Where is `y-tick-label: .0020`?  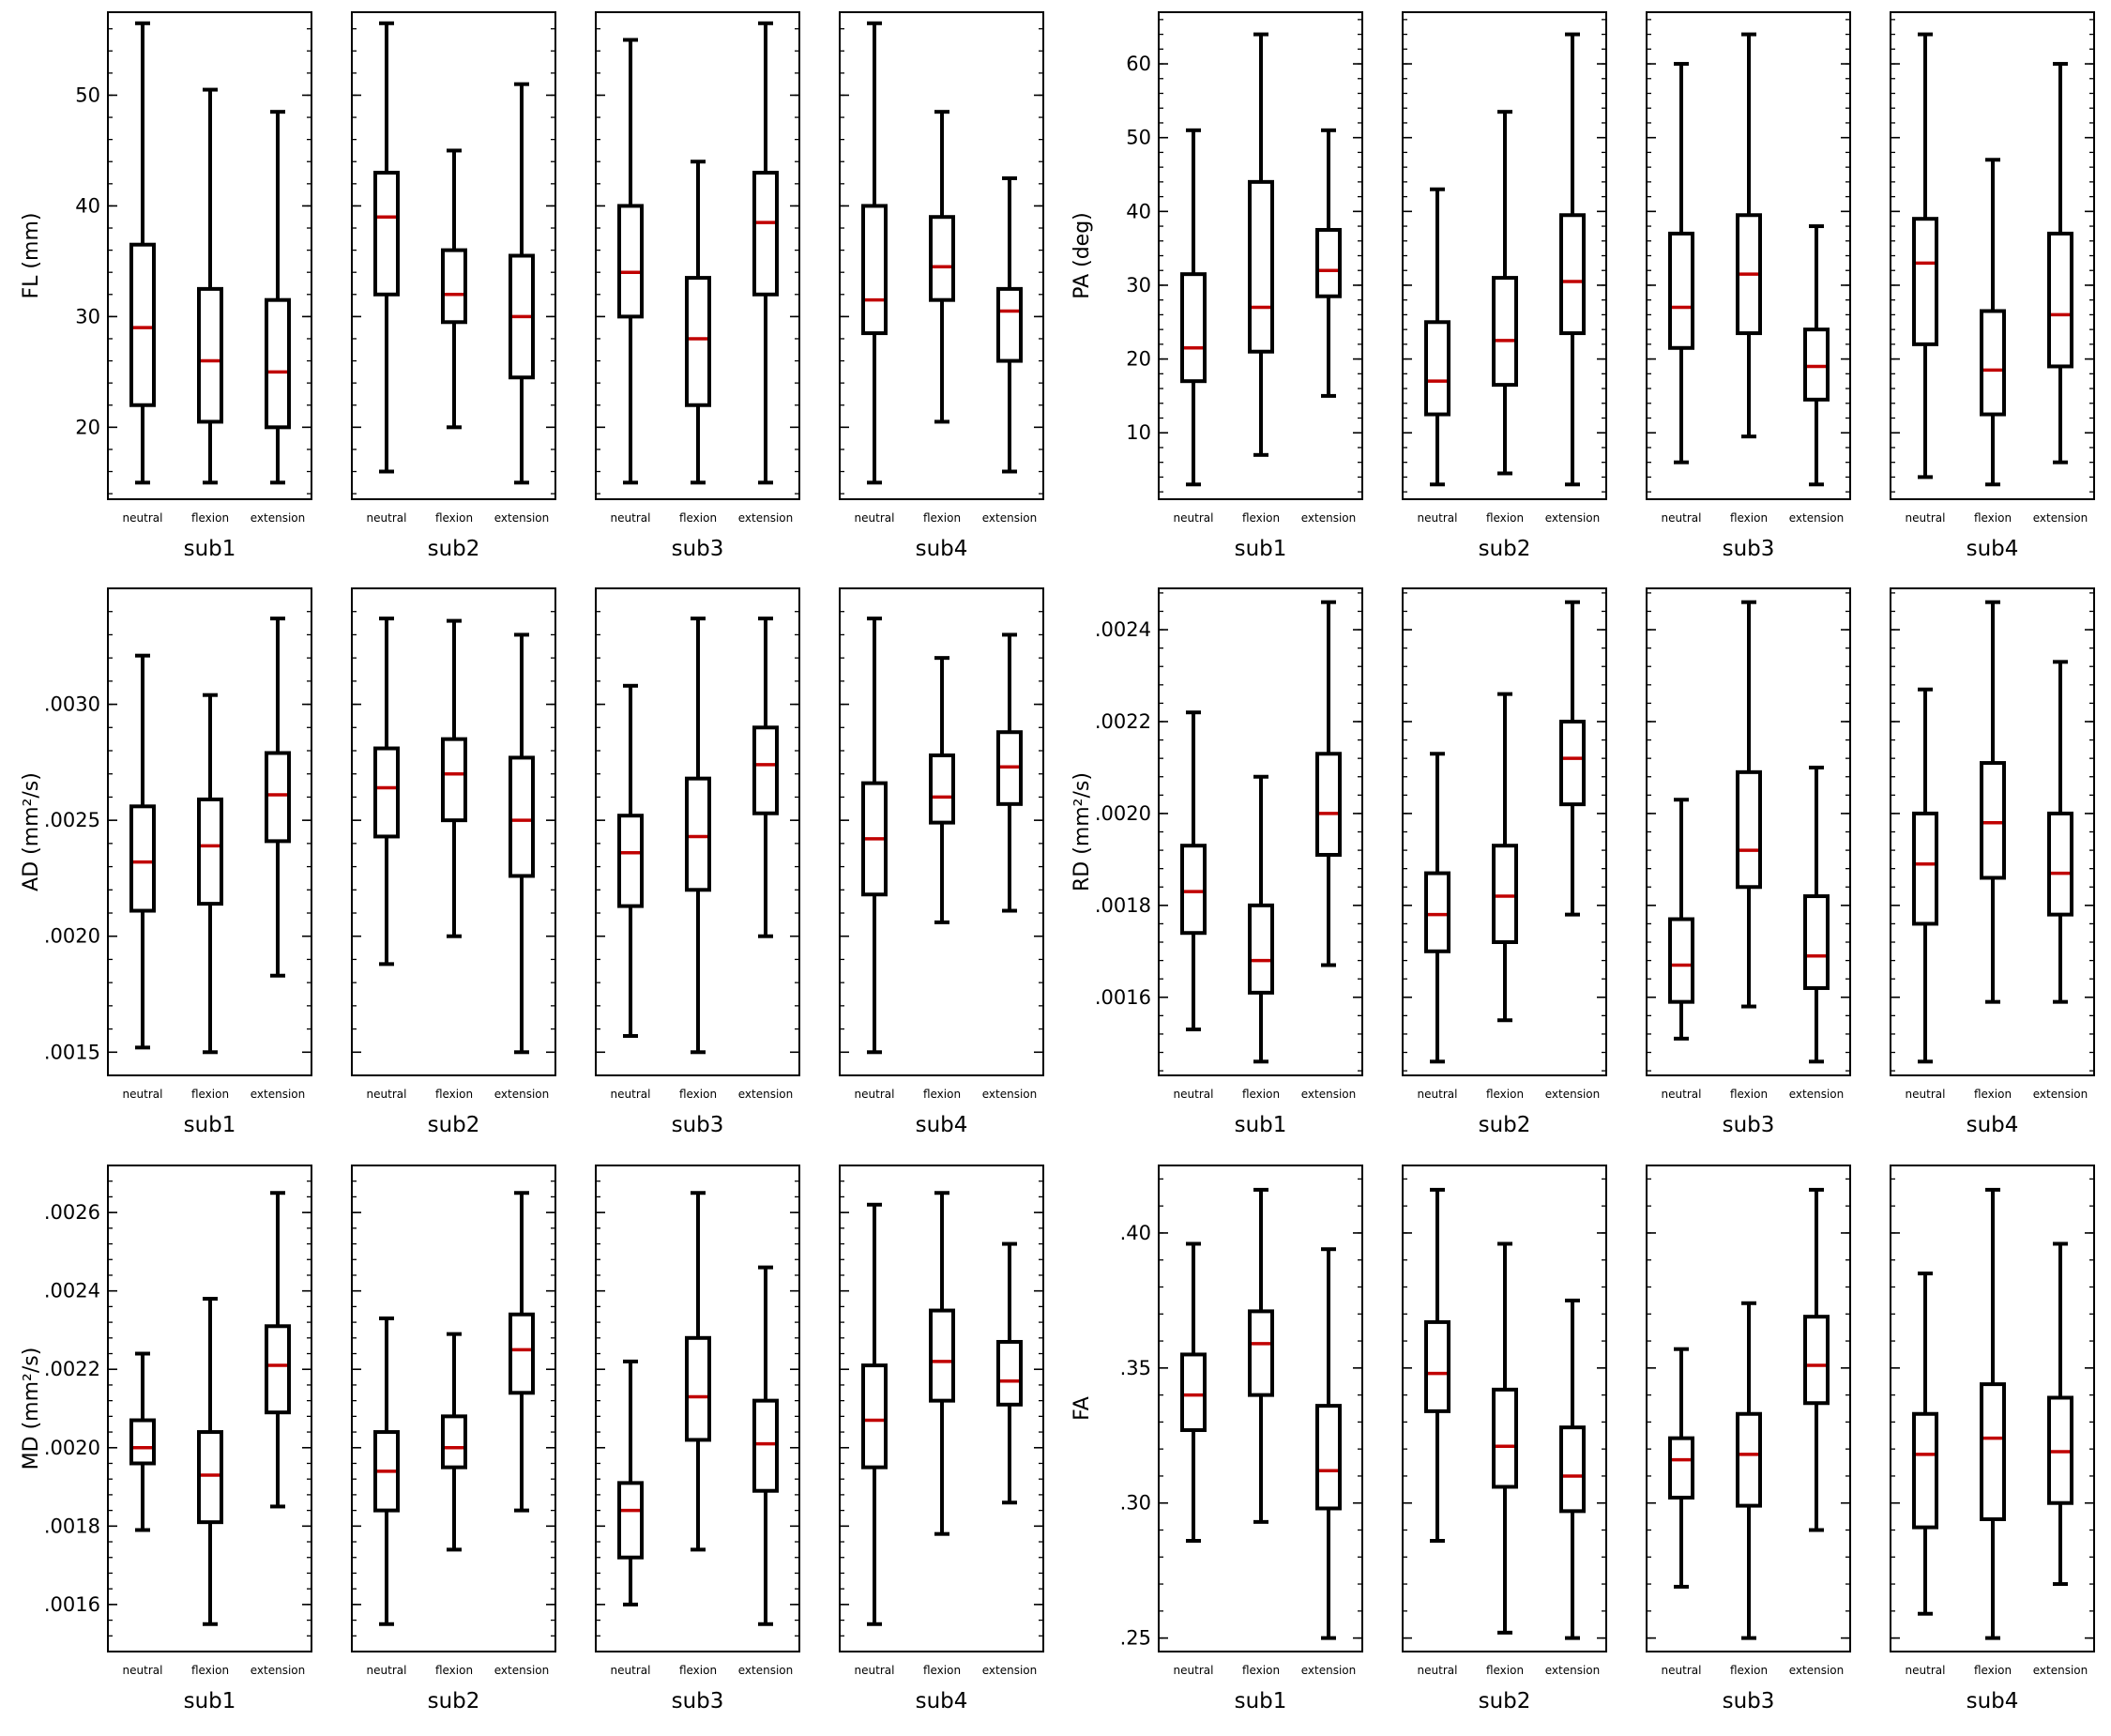
y-tick-label: .0020 is located at coordinates (72, 936).